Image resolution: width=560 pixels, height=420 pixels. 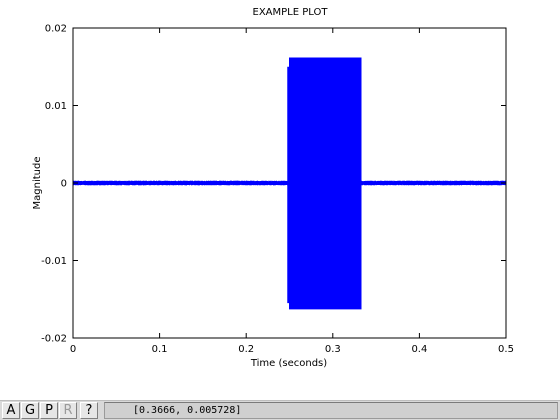 I want to click on y-axis-label: Magnitude, so click(x=37, y=183).